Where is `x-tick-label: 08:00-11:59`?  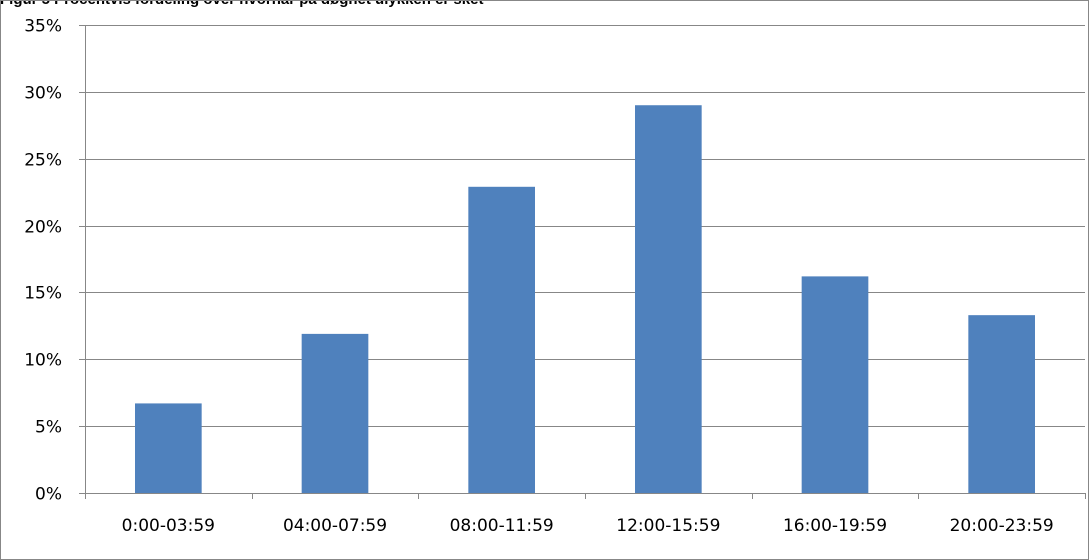 x-tick-label: 08:00-11:59 is located at coordinates (502, 526).